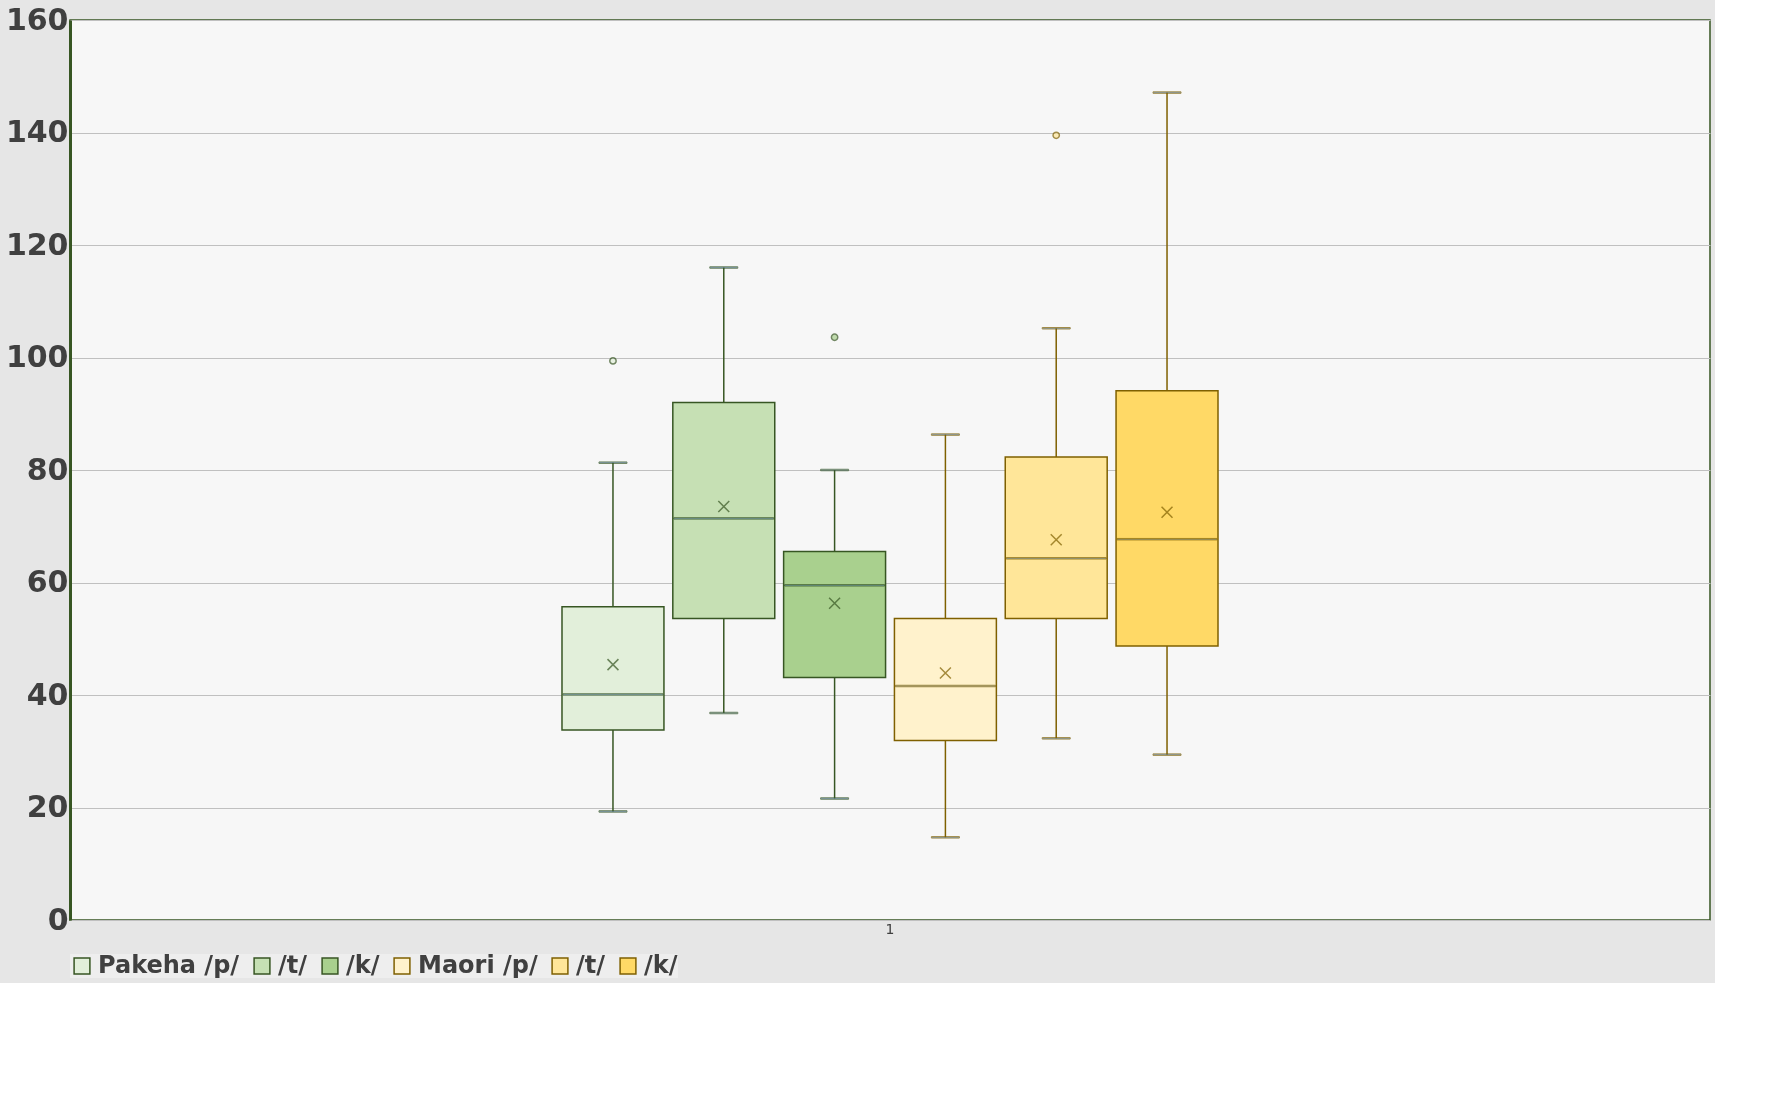 The image size is (1778, 1099). What do you see at coordinates (47, 694) in the screenshot?
I see `y-tick-label: 40` at bounding box center [47, 694].